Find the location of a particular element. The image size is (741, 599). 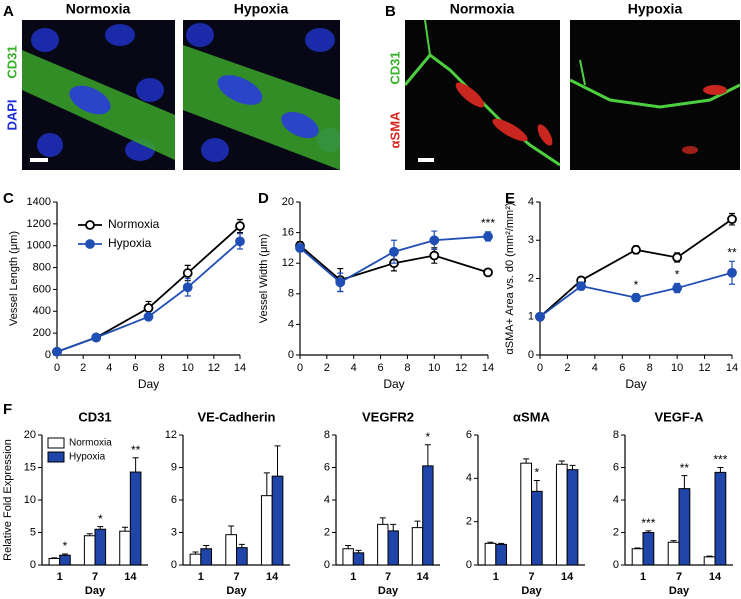

x-tick-label: 1 is located at coordinates (643, 577).